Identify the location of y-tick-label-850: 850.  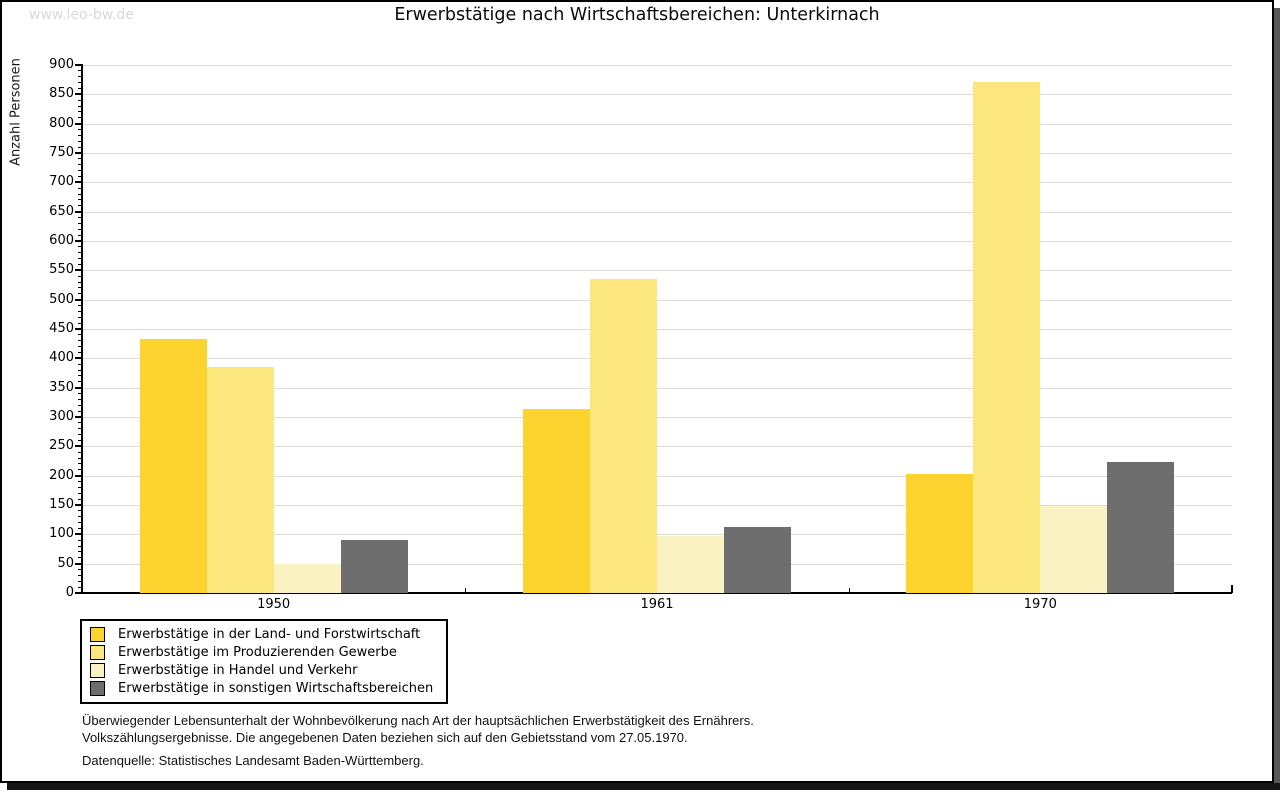
(61, 94).